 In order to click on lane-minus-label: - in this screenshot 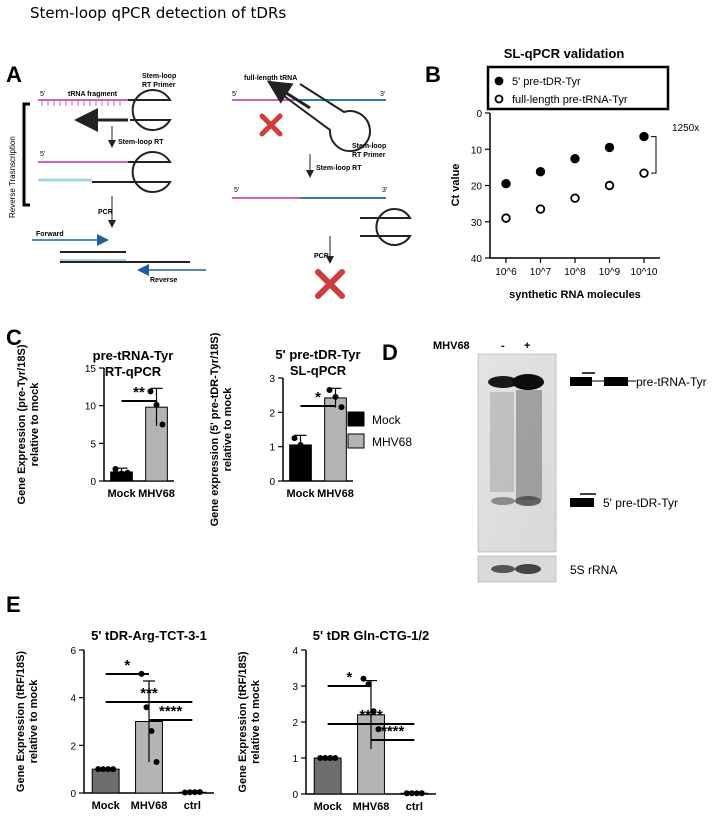, I will do `click(503, 346)`.